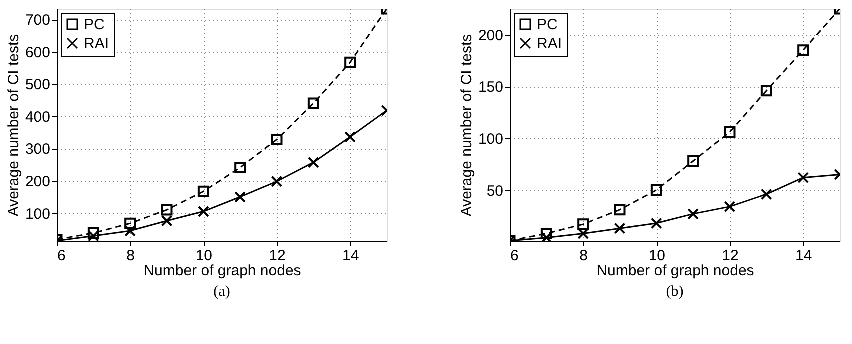  Describe the element at coordinates (495, 191) in the screenshot. I see `y-tick-label: 50` at that location.